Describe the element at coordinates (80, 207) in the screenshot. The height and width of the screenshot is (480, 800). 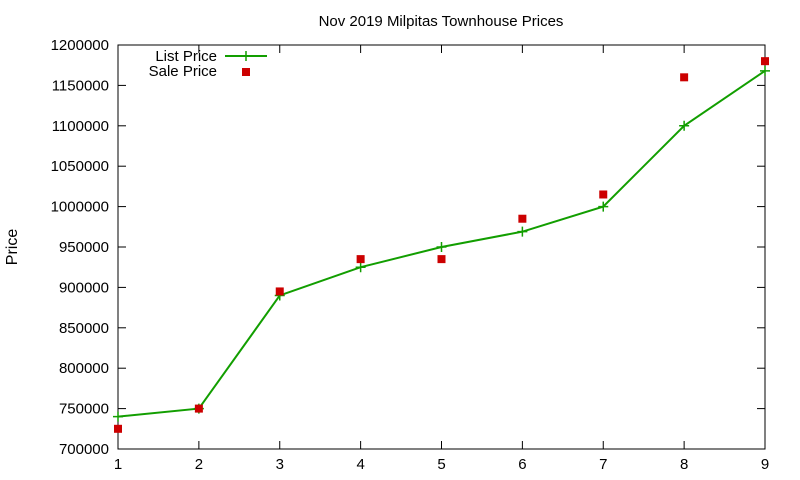
I see `y-tick-label: 1000000` at that location.